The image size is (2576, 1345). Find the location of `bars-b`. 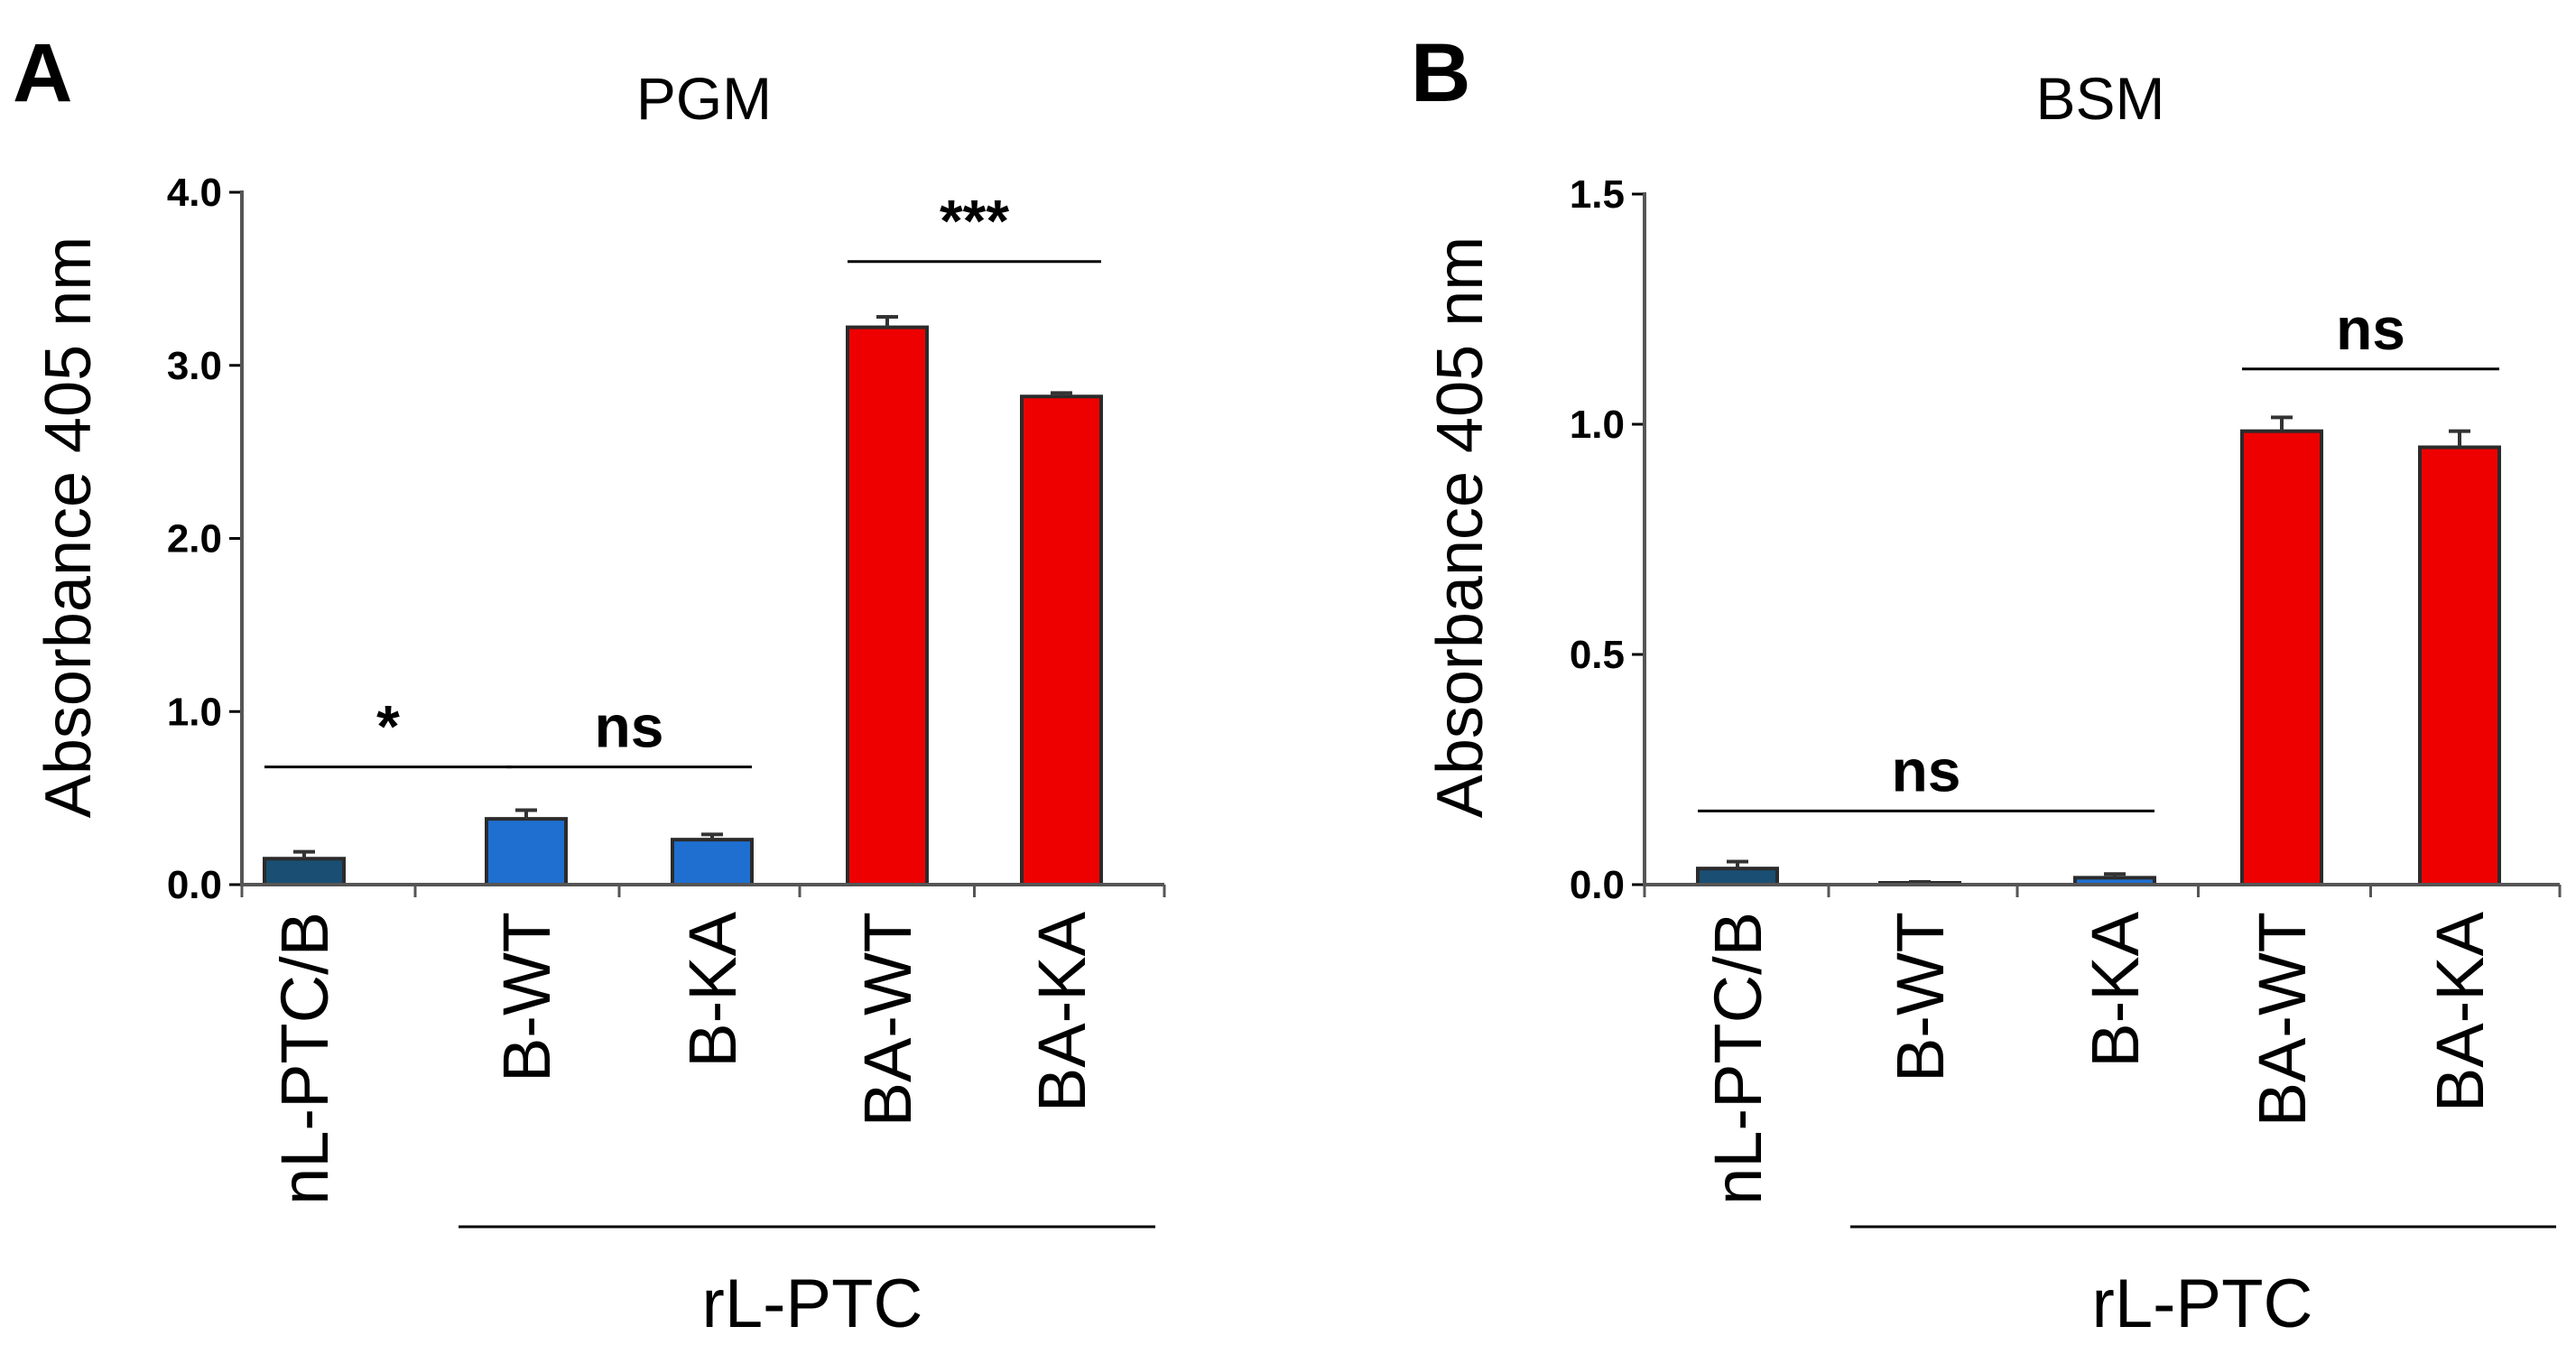

bars-b is located at coordinates (2098, 658).